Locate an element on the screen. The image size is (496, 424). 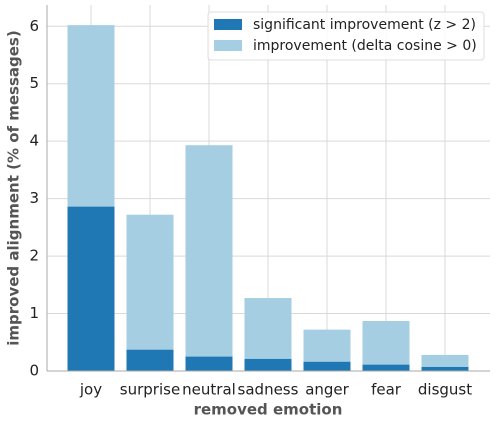
legend-label: significant improvement (z > 2) is located at coordinates (364, 25).